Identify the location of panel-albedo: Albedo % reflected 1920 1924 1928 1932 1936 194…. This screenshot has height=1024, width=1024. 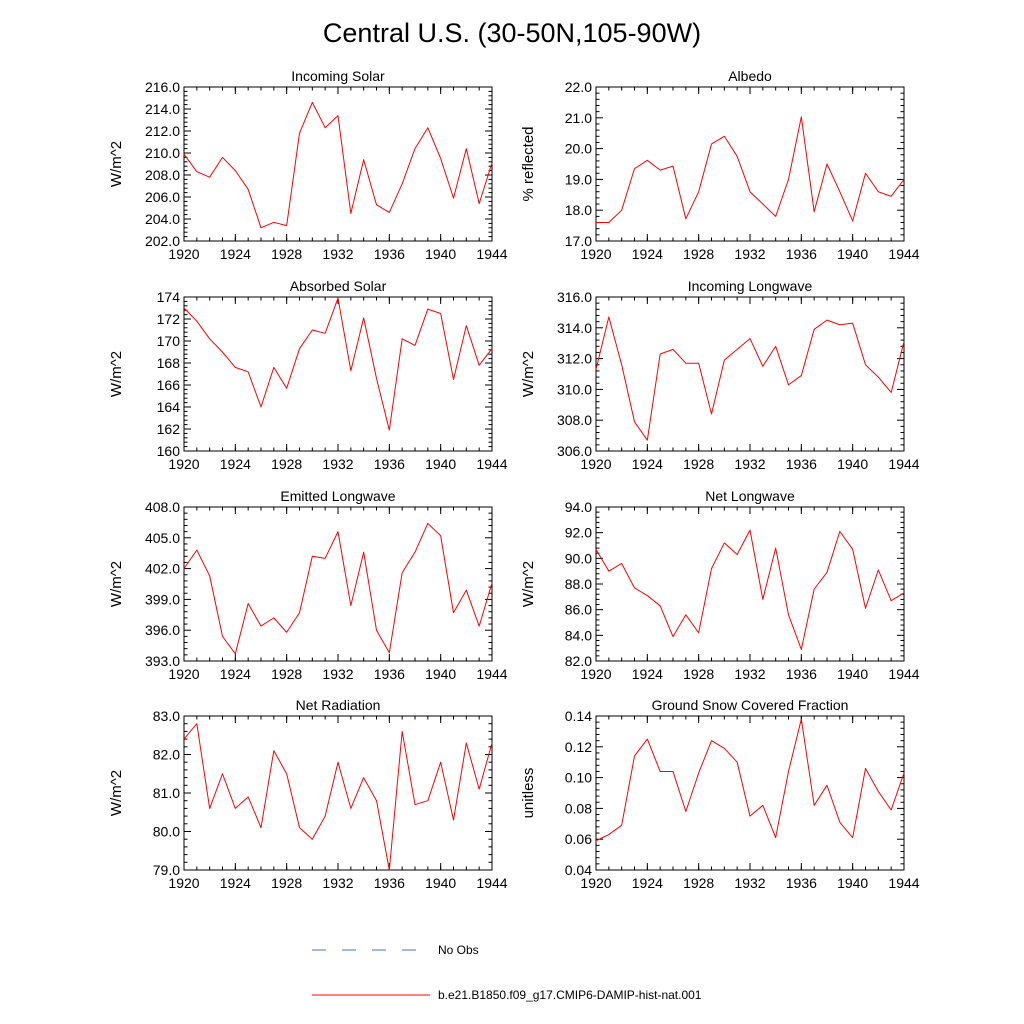
(720, 165).